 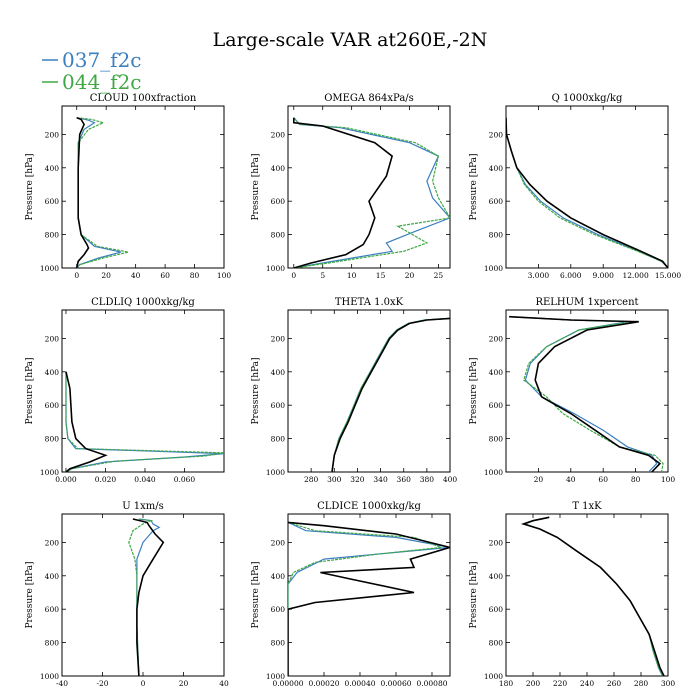 I want to click on x-tick-label: 360, so click(x=404, y=479).